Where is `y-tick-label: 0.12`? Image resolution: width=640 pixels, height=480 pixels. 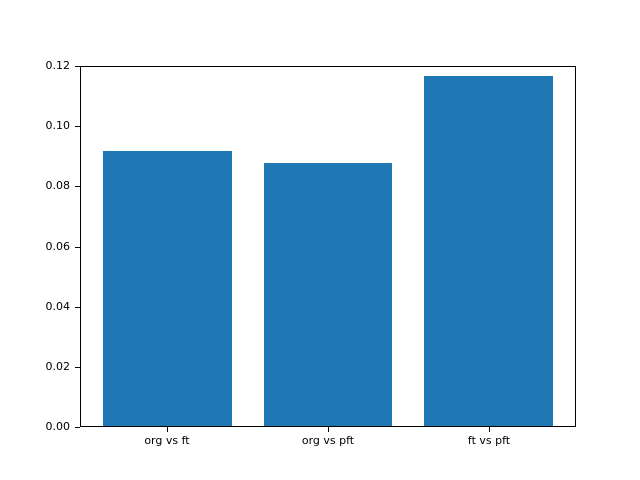 y-tick-label: 0.12 is located at coordinates (58, 65).